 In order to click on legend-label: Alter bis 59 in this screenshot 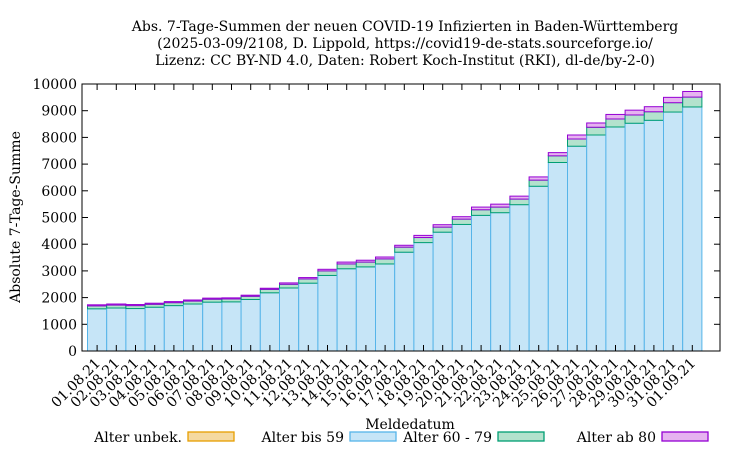, I will do `click(302, 438)`.